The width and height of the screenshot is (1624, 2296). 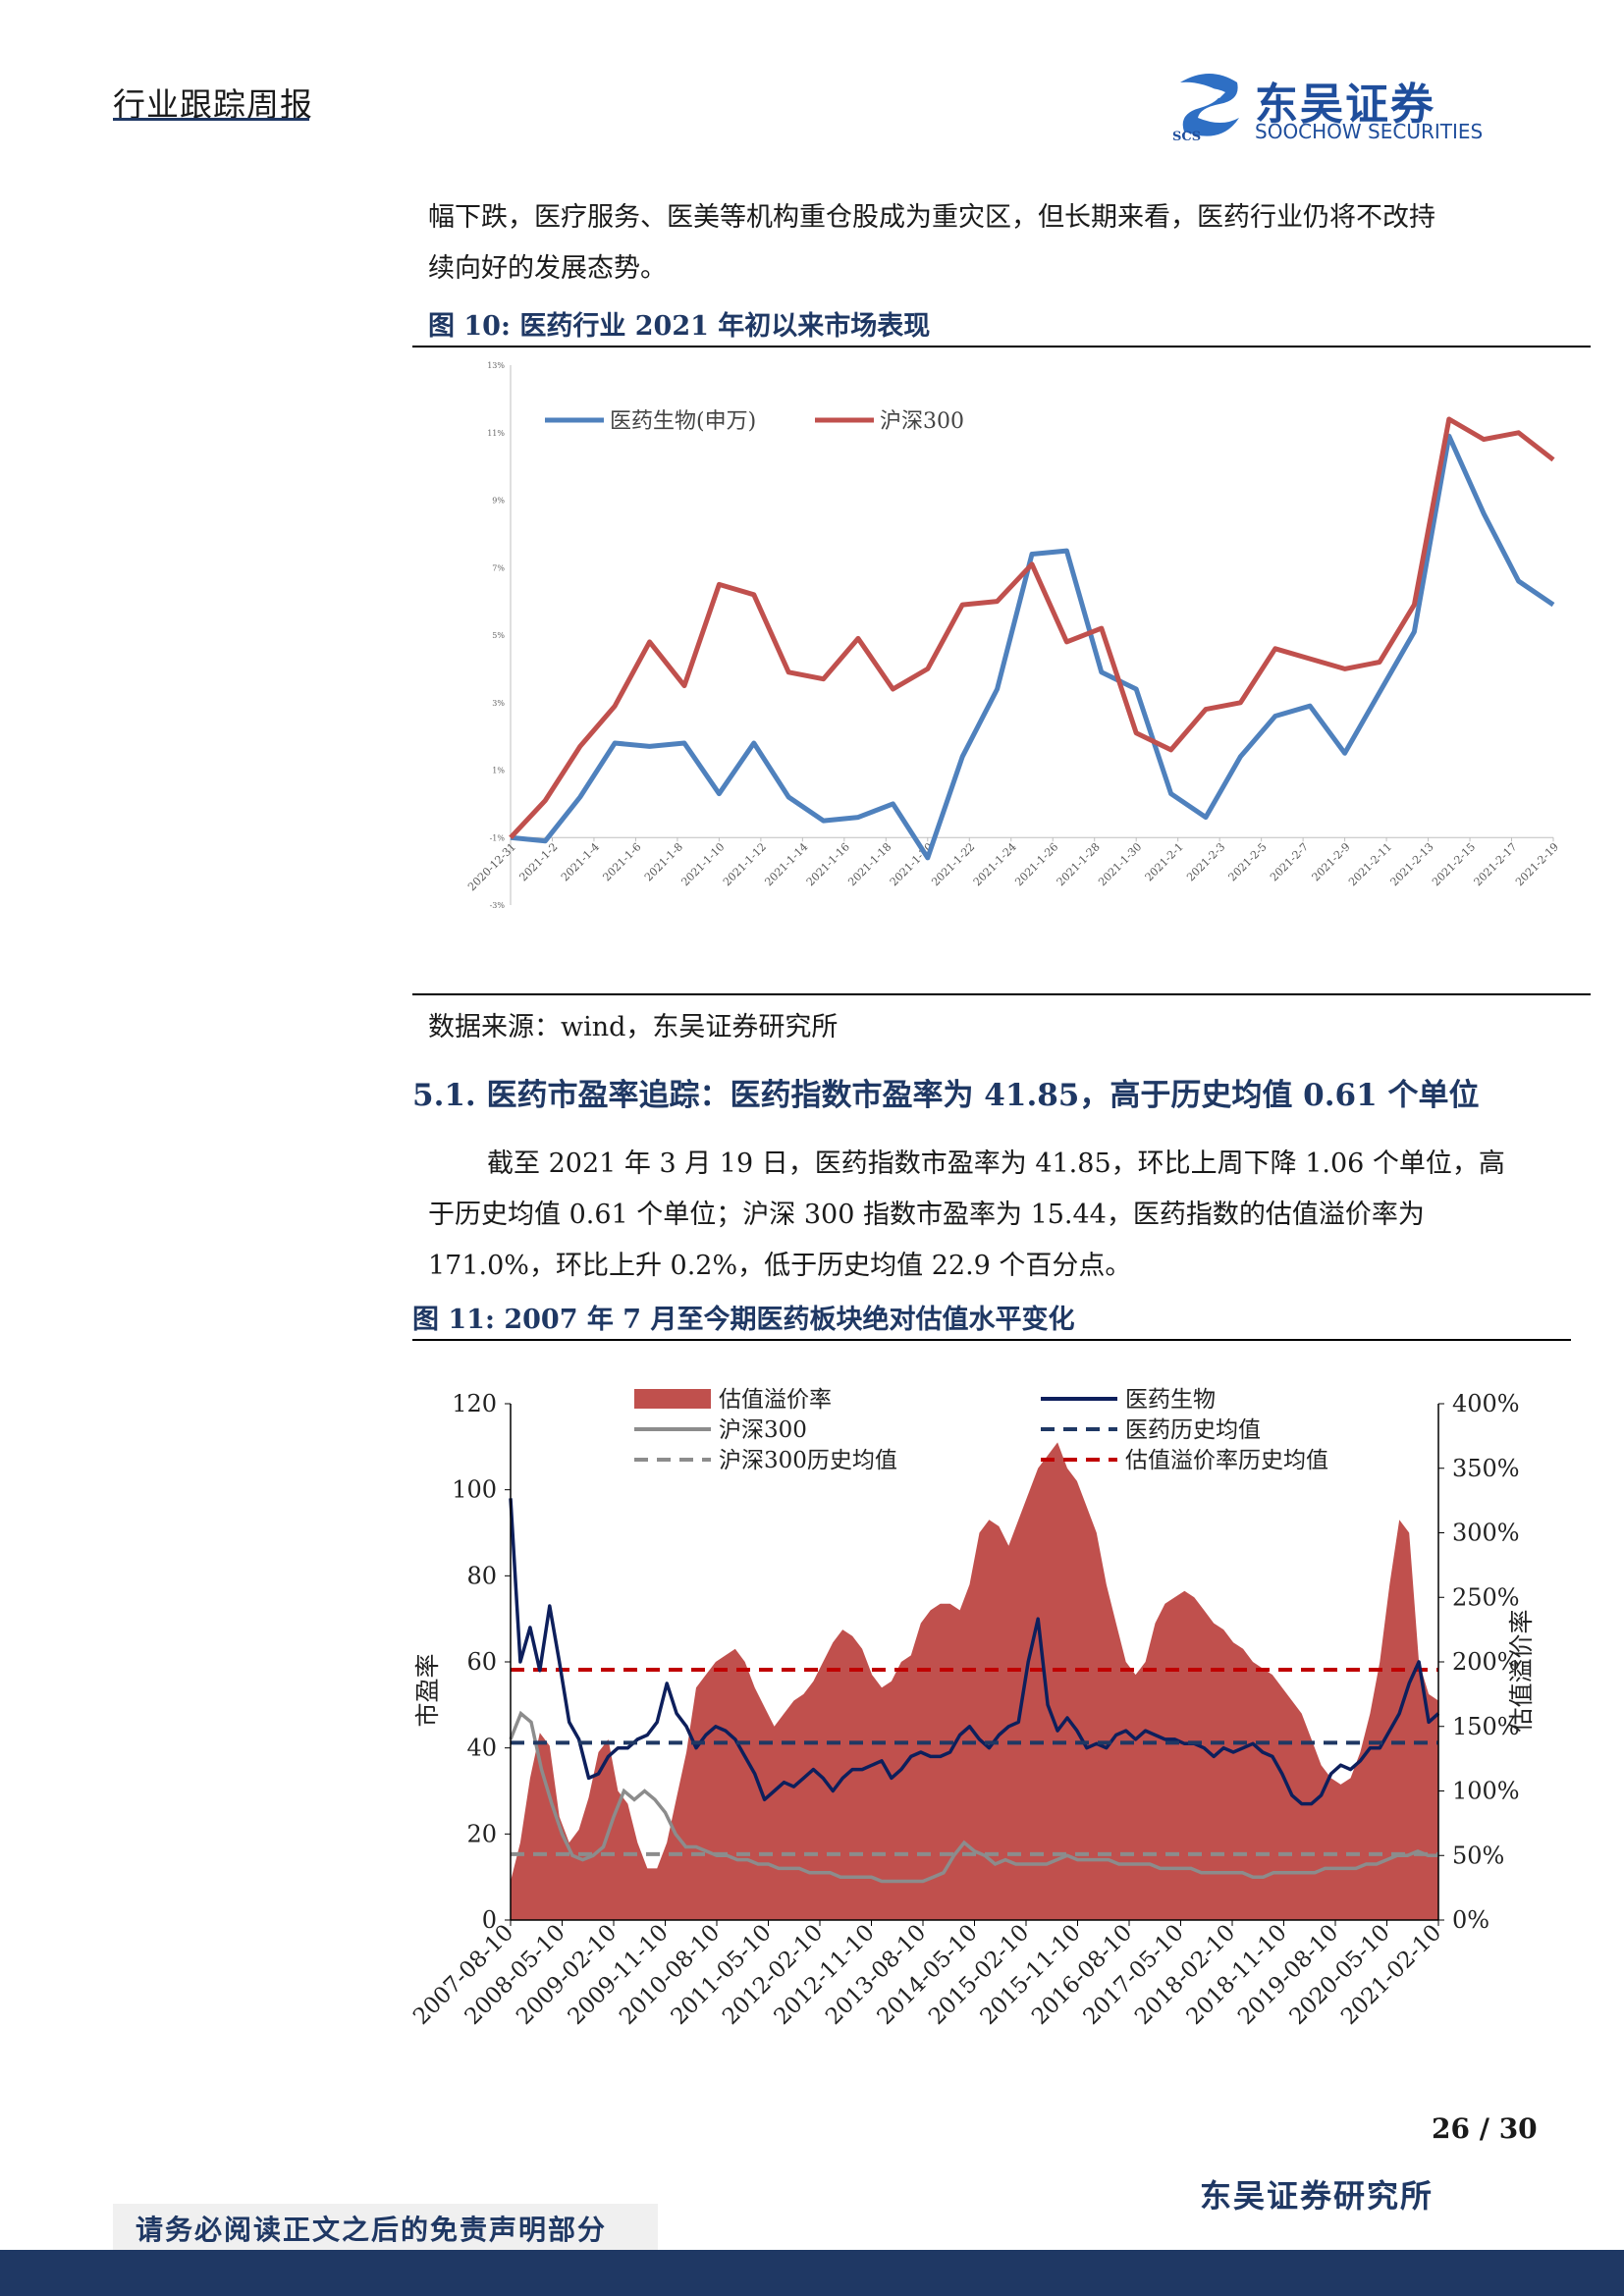 What do you see at coordinates (213, 105) in the screenshot?
I see `header-report-type: 行业跟踪周报` at bounding box center [213, 105].